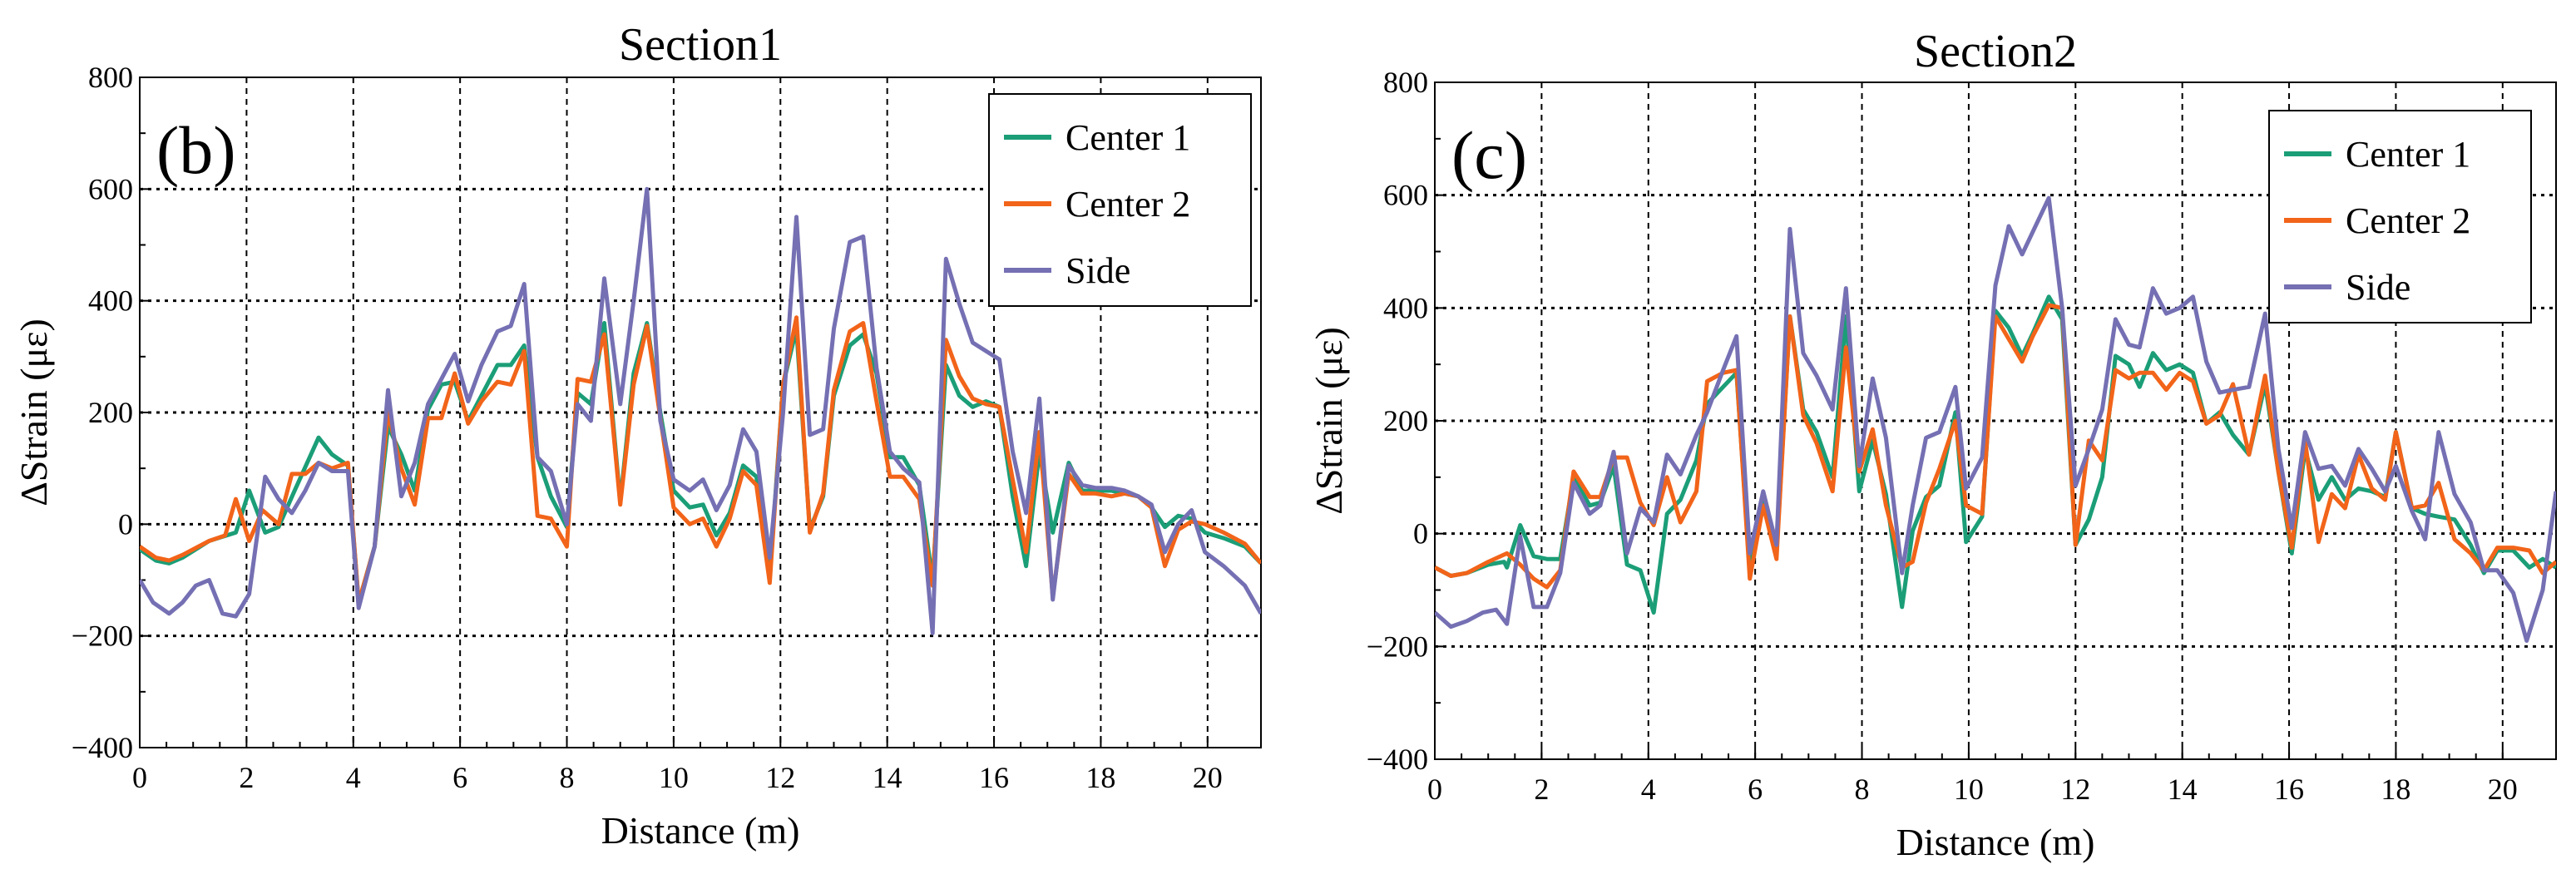 Image resolution: width=2576 pixels, height=884 pixels. Describe the element at coordinates (700, 45) in the screenshot. I see `chart-title: Section1` at that location.